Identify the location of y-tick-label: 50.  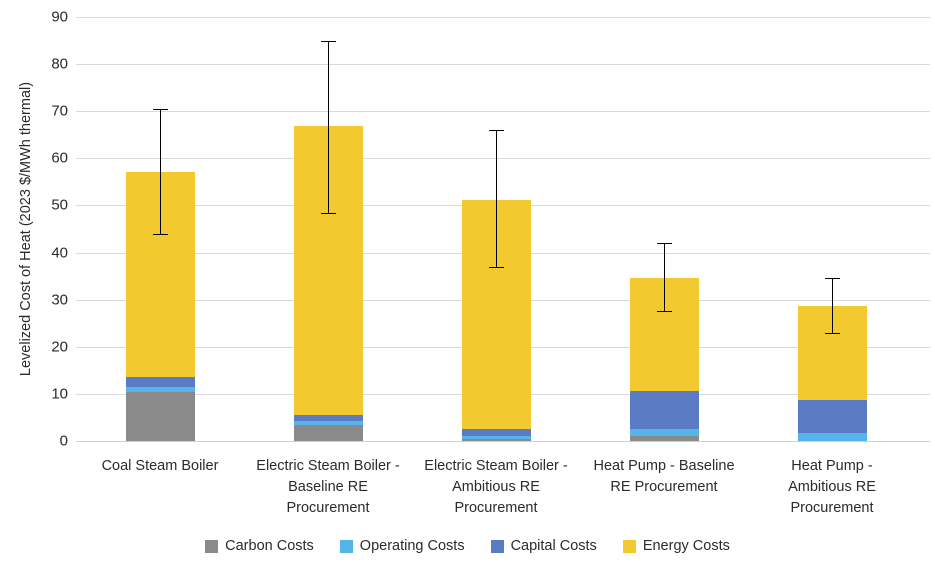
(59, 205).